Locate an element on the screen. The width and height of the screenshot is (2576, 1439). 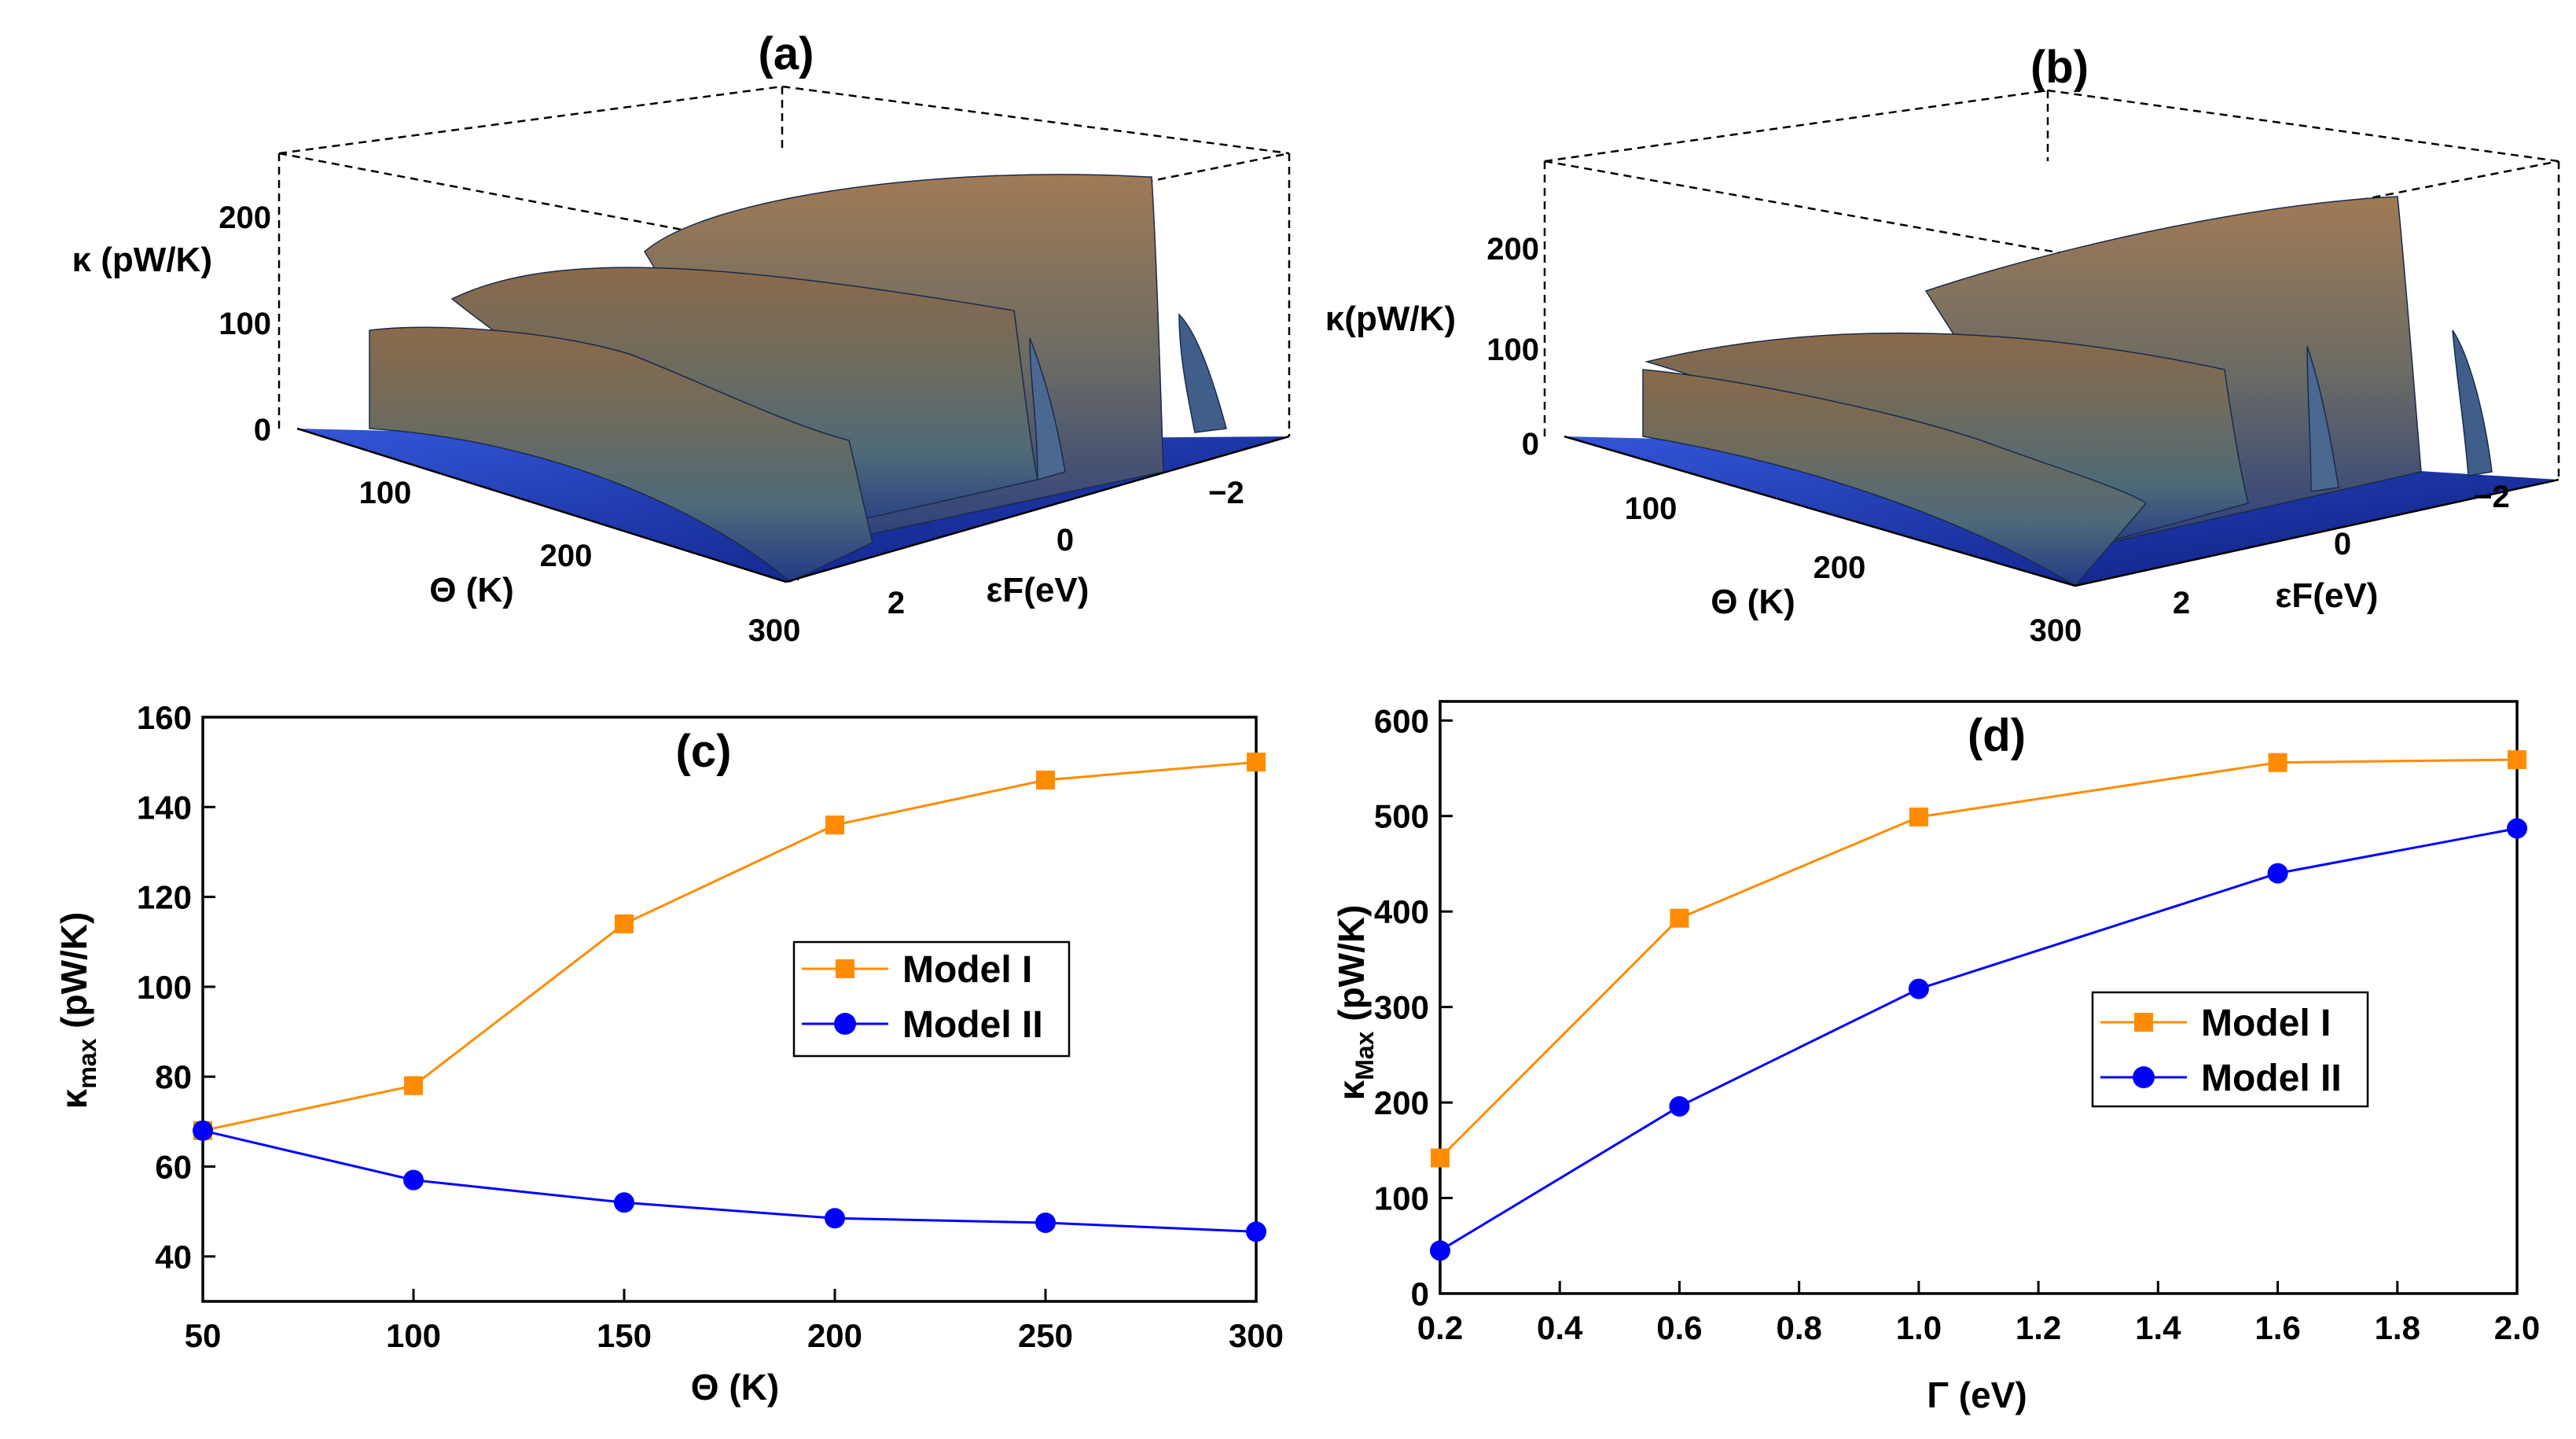
panel-c-y-ticks: 40 60 80 100 120 140 160 is located at coordinates (176, 987).